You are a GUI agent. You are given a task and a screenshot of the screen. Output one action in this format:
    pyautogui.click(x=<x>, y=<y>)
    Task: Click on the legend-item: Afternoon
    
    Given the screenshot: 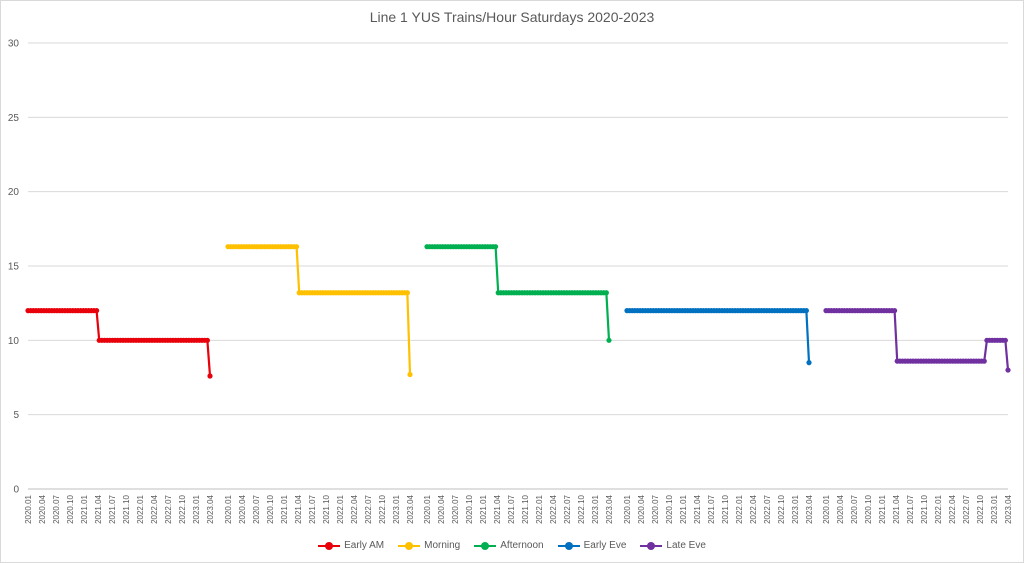 What is the action you would take?
    pyautogui.click(x=509, y=545)
    